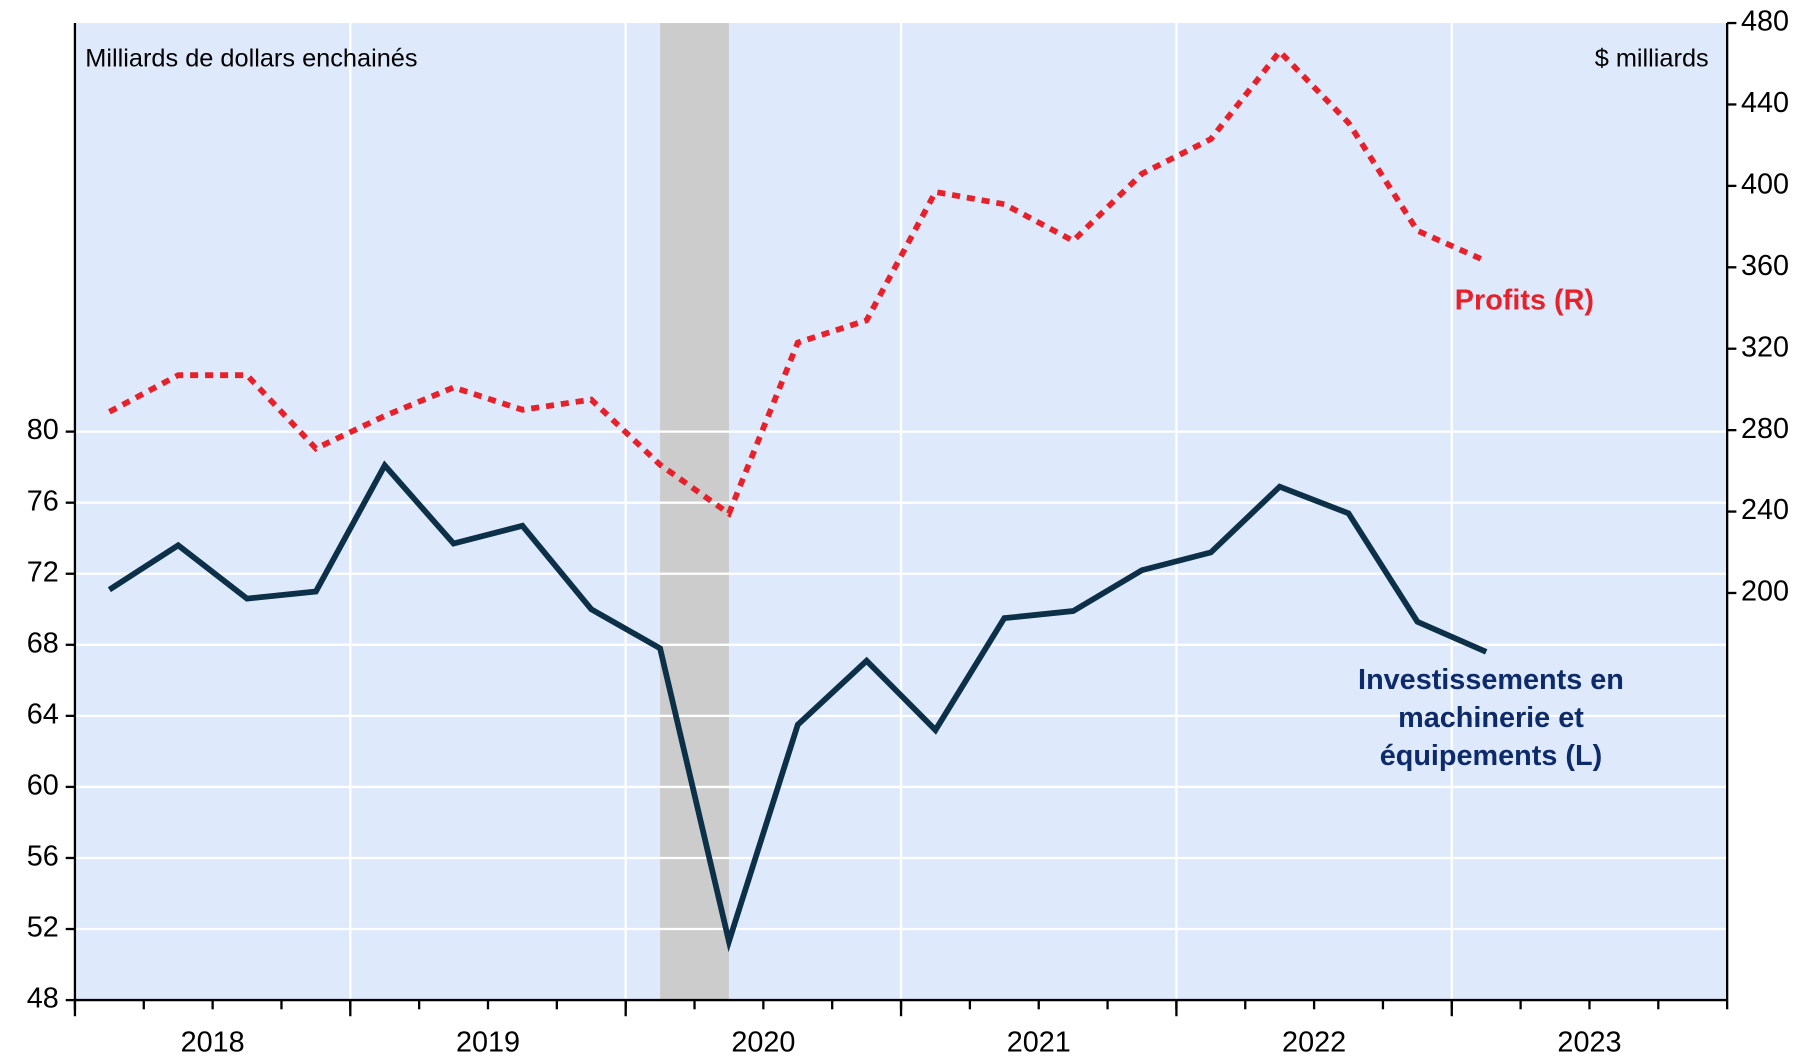 The width and height of the screenshot is (1809, 1060). Describe the element at coordinates (43, 714) in the screenshot. I see `y-tick-label: 64` at that location.